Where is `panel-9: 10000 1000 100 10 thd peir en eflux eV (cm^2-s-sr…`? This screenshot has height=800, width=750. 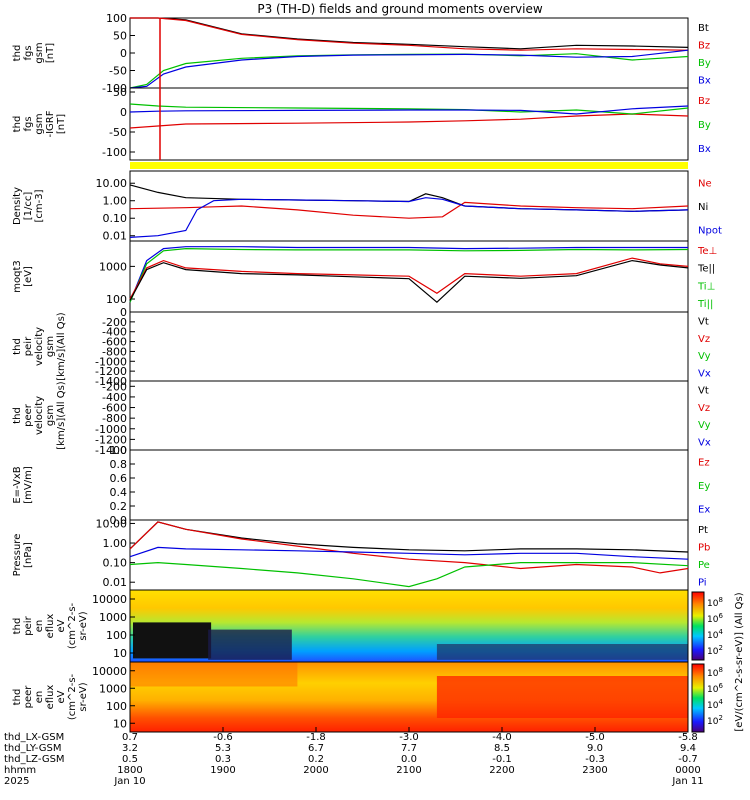
panel-9: 10000 1000 100 10 thd peir en eflux eV (cm^2-s-sr… is located at coordinates (350, 626).